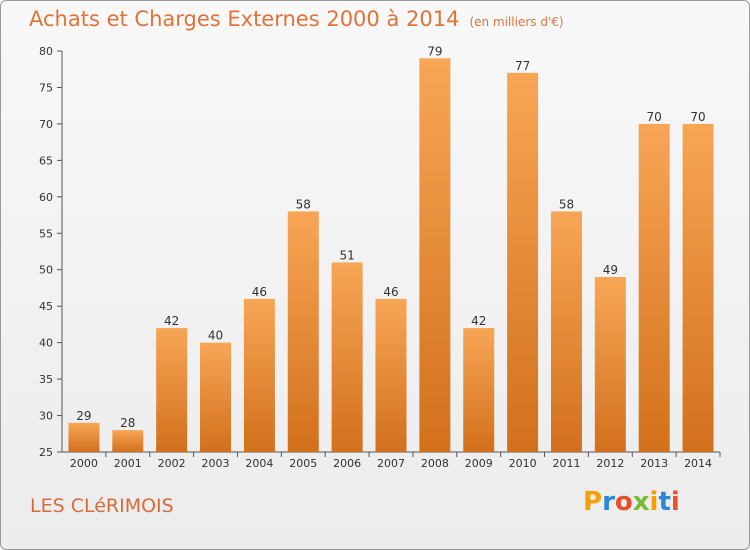 The width and height of the screenshot is (750, 550). Describe the element at coordinates (664, 502) in the screenshot. I see `brand-letter: t` at that location.